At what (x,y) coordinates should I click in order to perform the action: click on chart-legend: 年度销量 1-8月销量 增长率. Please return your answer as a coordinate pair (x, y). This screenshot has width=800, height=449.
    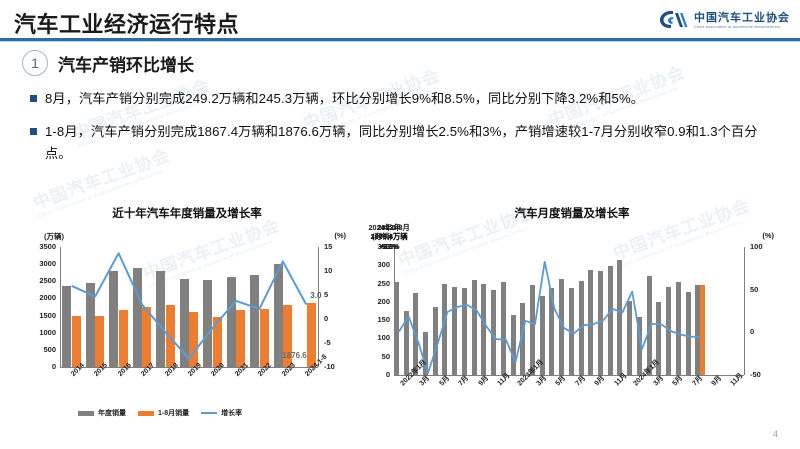
    Looking at the image, I should click on (160, 413).